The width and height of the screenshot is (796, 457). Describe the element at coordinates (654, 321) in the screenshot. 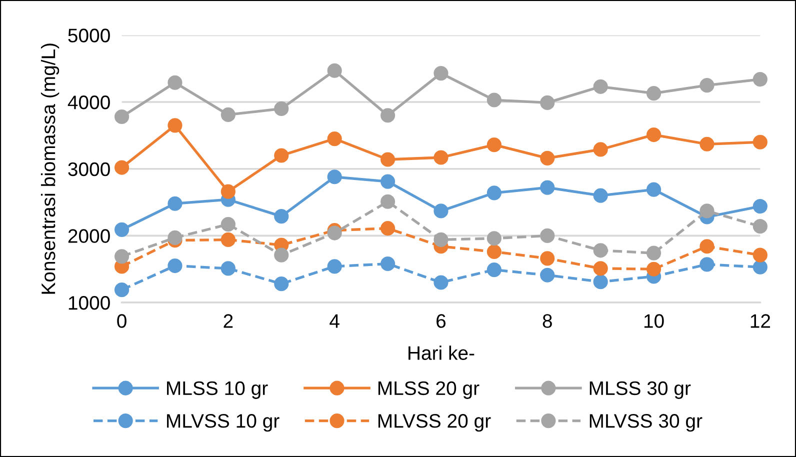

I see `x-tick-label: 10` at that location.